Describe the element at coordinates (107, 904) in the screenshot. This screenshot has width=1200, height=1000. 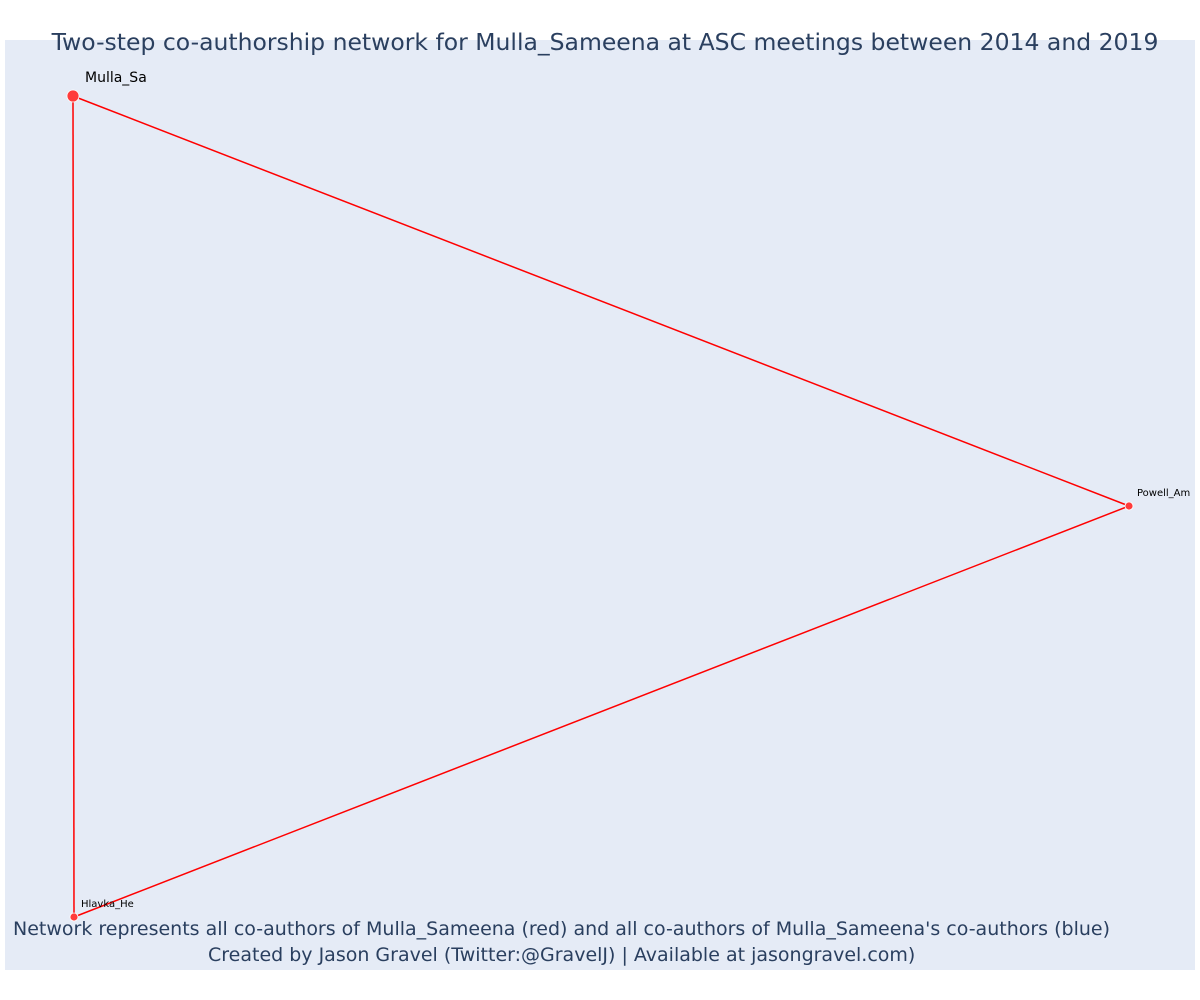
I see `node-label-hlavka: Hlavka_He` at that location.